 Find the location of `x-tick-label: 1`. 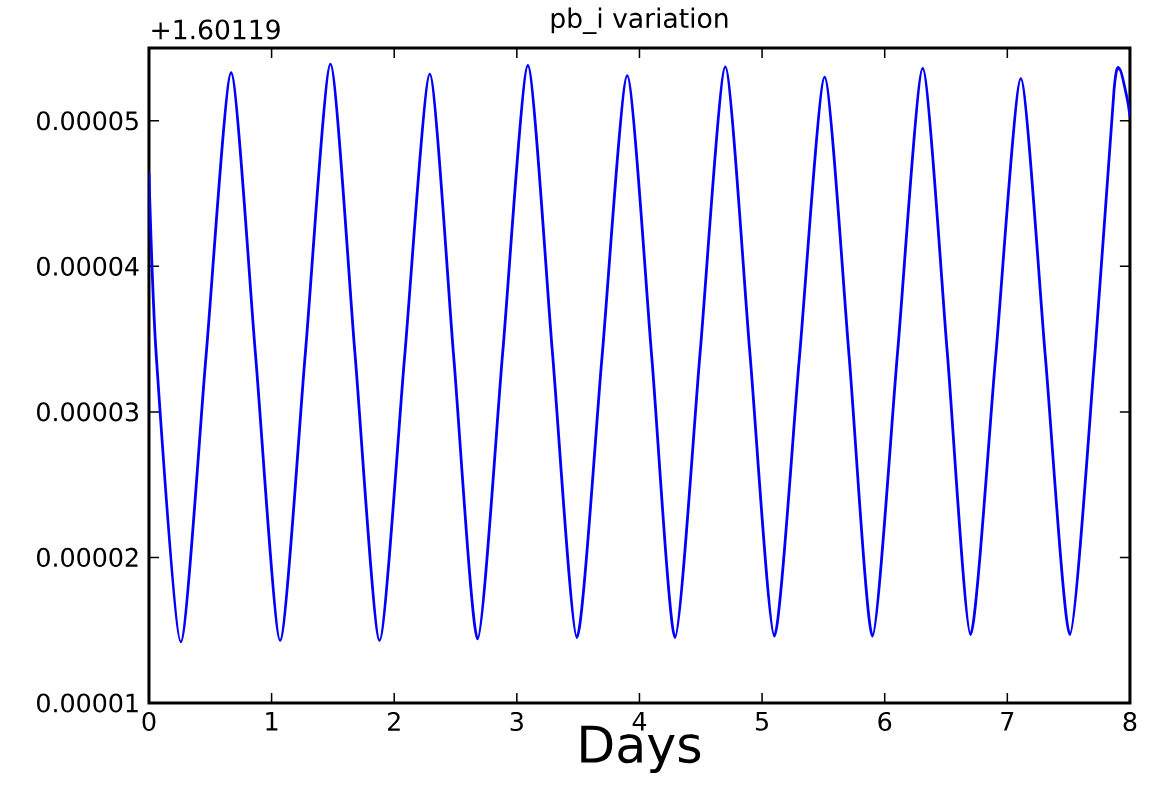

x-tick-label: 1 is located at coordinates (272, 721).